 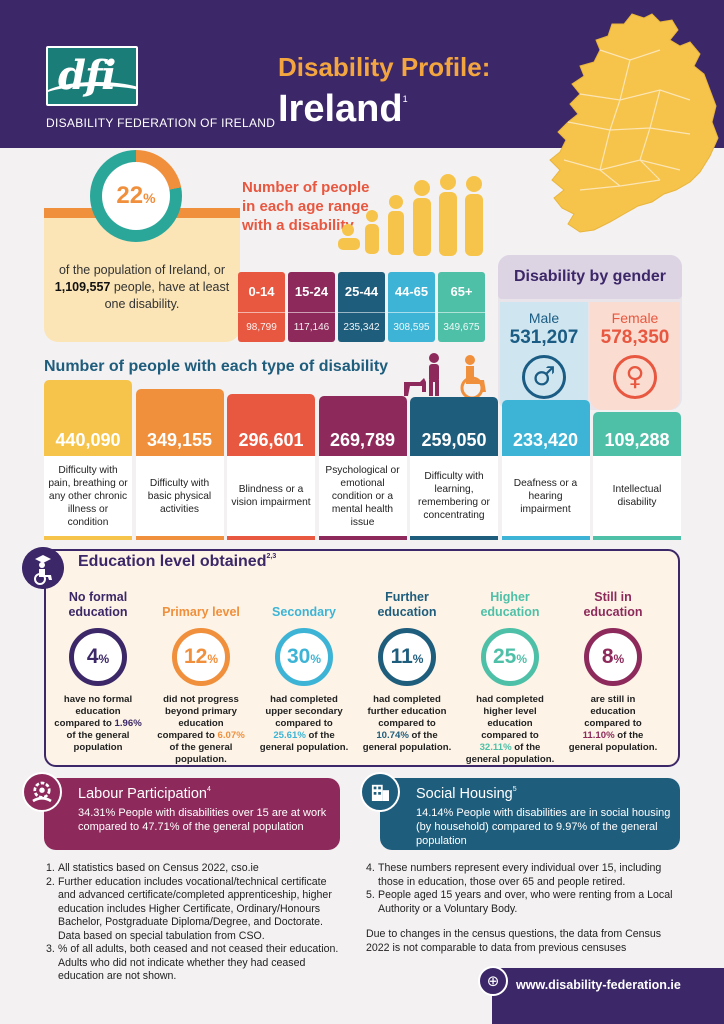 What do you see at coordinates (304, 612) in the screenshot?
I see `education-level-head: Secondary` at bounding box center [304, 612].